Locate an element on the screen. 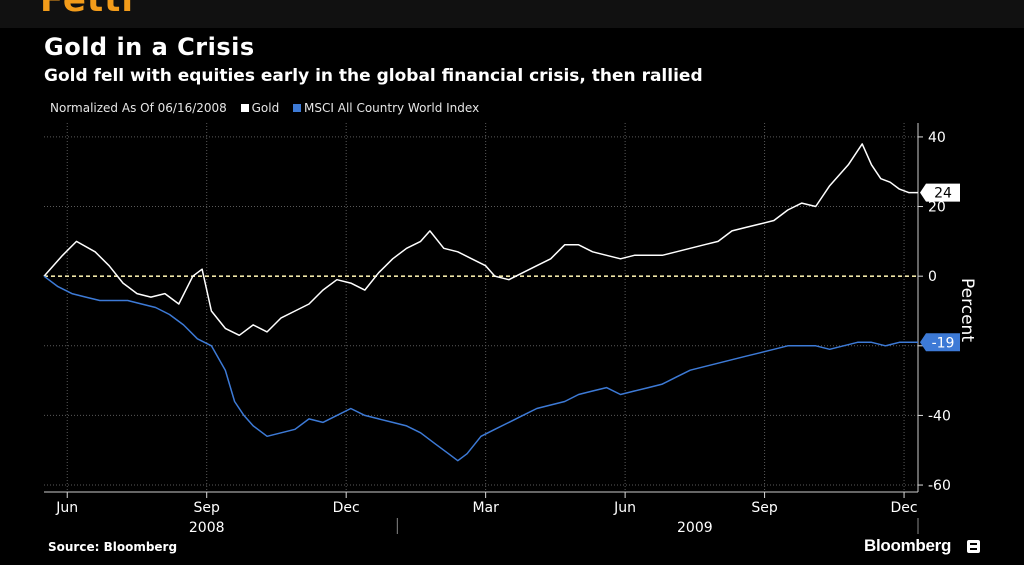 The width and height of the screenshot is (1024, 565). y-tick-label: -40 is located at coordinates (939, 416).